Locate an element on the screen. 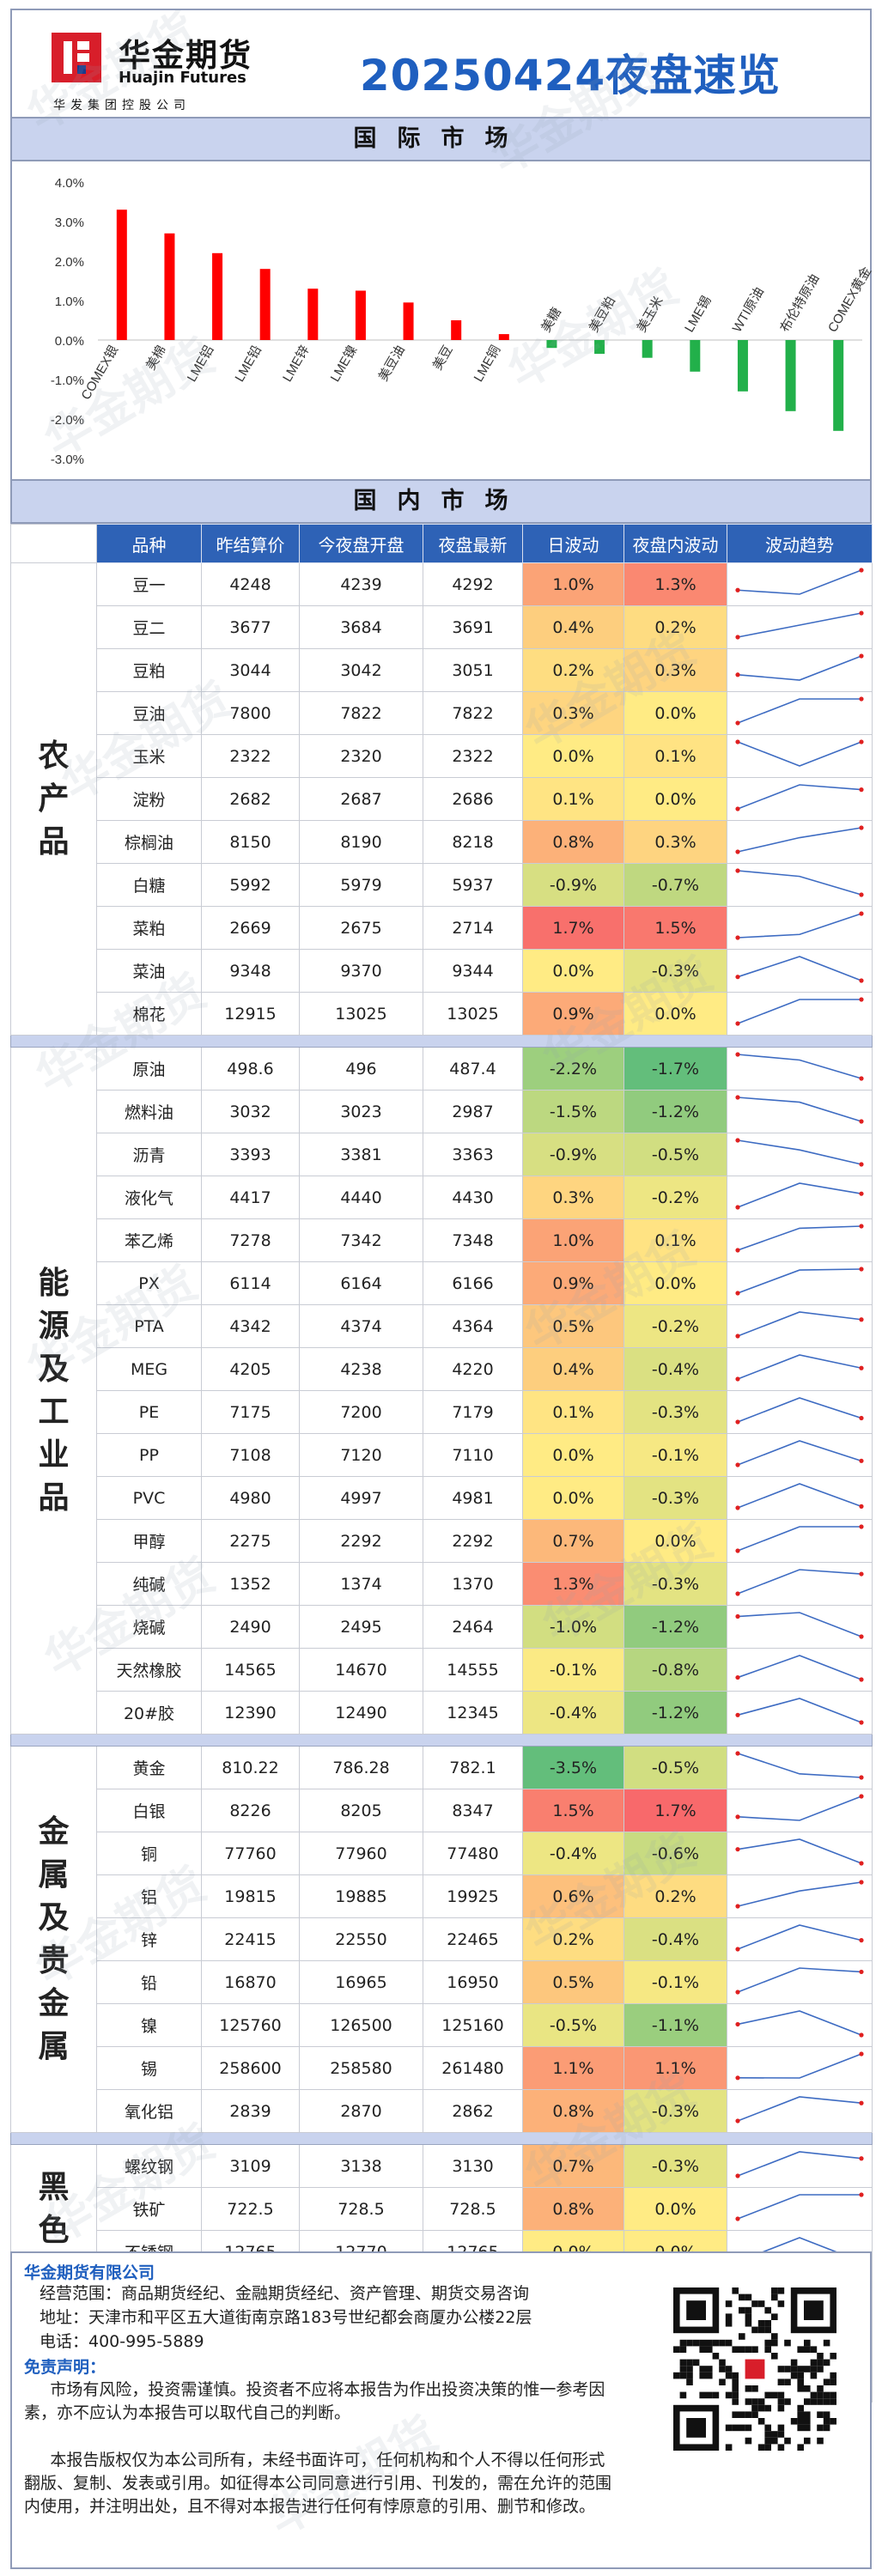 Image resolution: width=882 pixels, height=2576 pixels. table-row: 甲醇 2275 2292 2292 0.7% 0.0% is located at coordinates (442, 1541).